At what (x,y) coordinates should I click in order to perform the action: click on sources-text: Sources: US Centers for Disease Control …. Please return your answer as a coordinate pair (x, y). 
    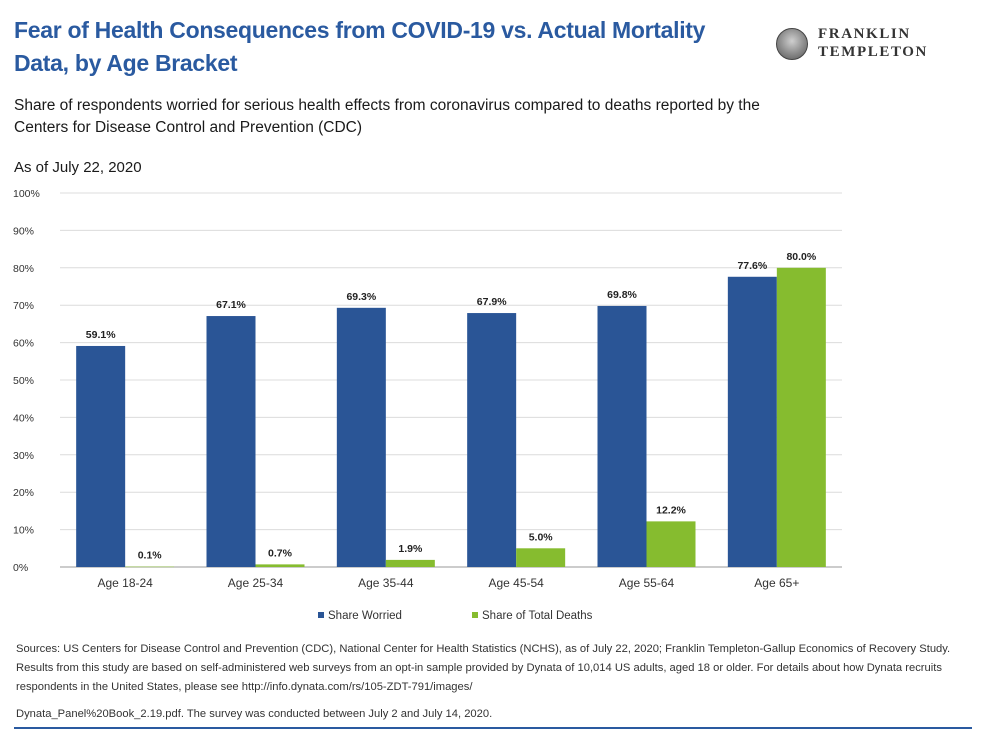
    Looking at the image, I should click on (483, 668).